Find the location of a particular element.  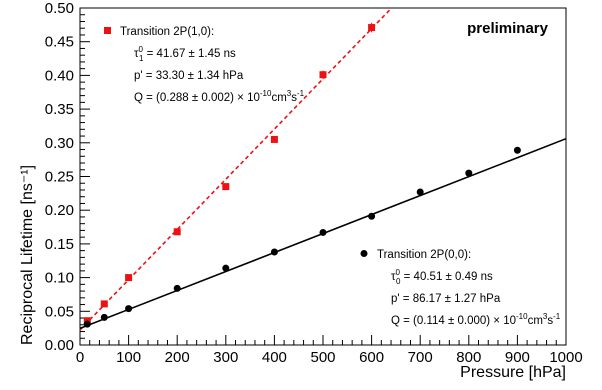

x-tick-label: 700 is located at coordinates (420, 357).